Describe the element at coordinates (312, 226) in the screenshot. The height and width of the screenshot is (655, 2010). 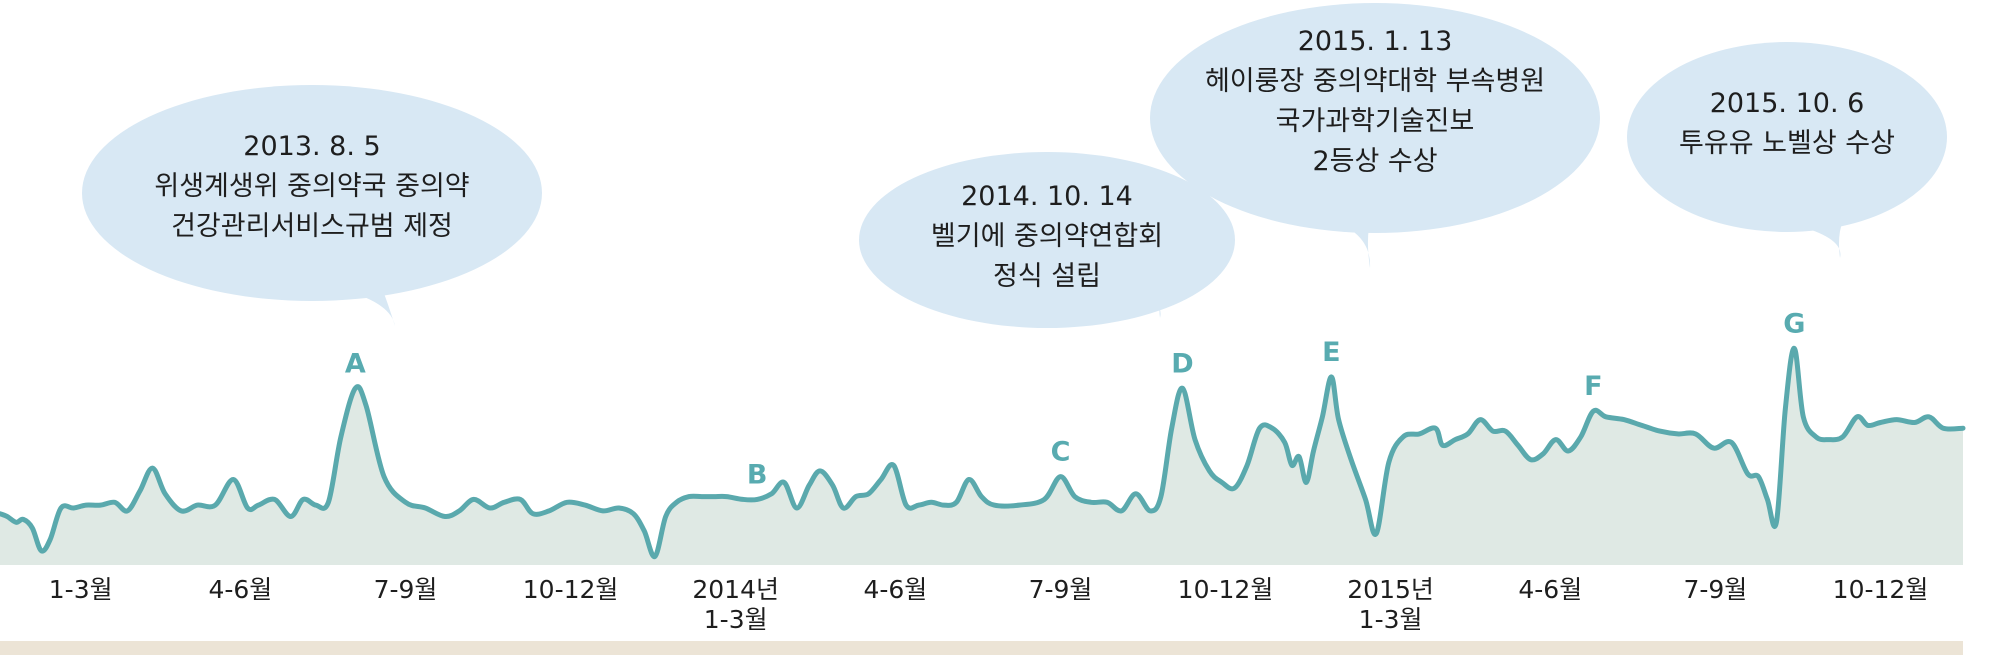
I see `bubble-text-line: 건강관리서비스규범 제정` at that location.